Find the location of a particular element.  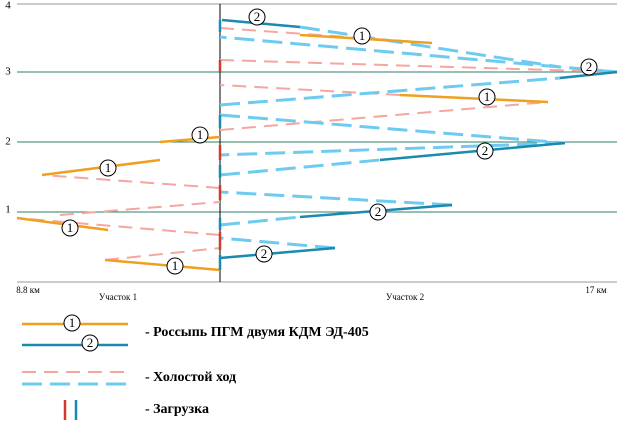

x-end: 17 км is located at coordinates (596, 290).